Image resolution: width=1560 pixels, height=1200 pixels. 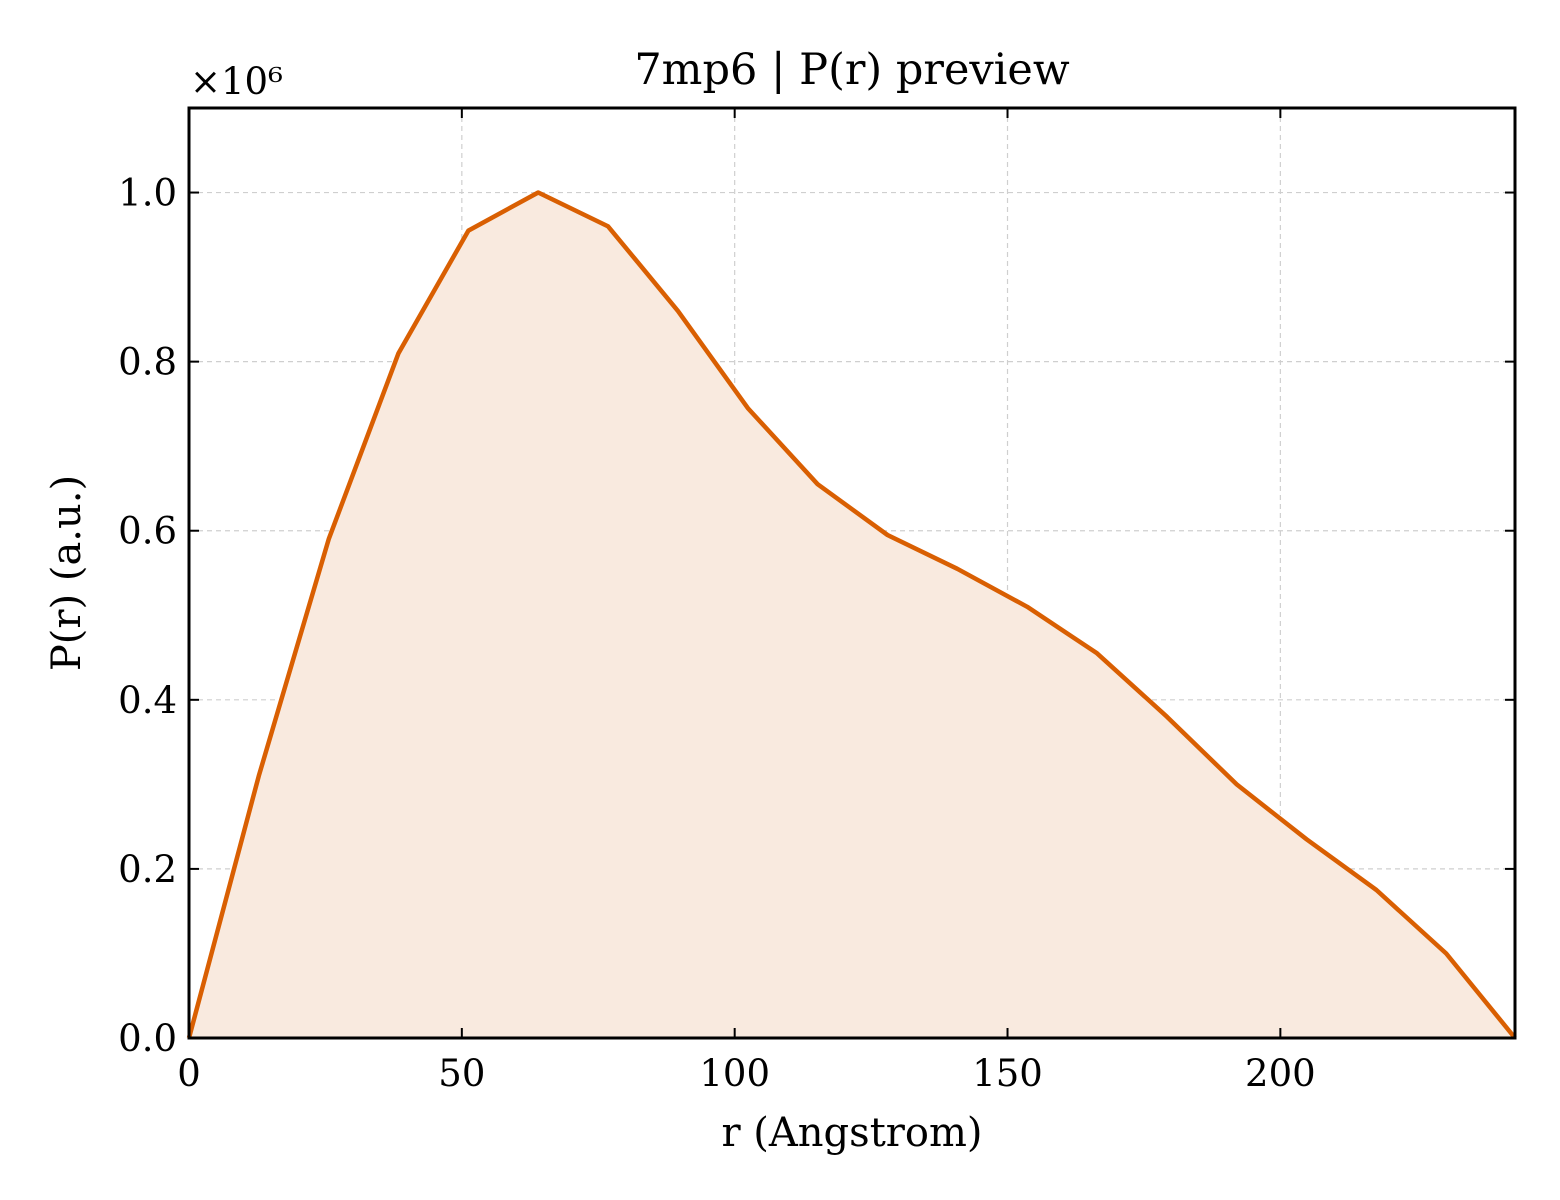 I want to click on y-offset-label: ×10⁶, so click(x=236, y=81).